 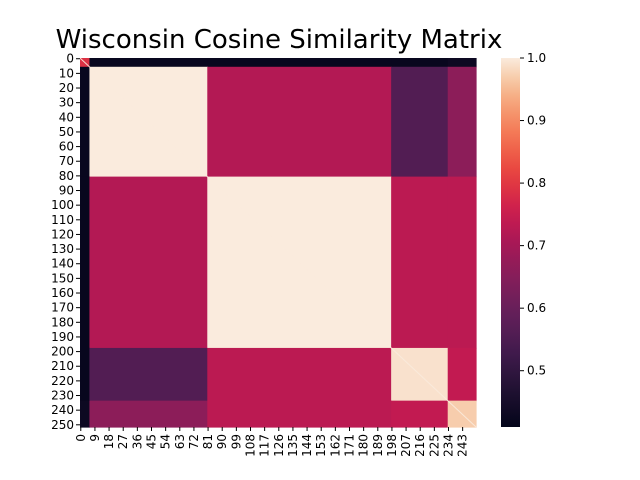 What do you see at coordinates (307, 445) in the screenshot?
I see `x-tick-label: 144` at bounding box center [307, 445].